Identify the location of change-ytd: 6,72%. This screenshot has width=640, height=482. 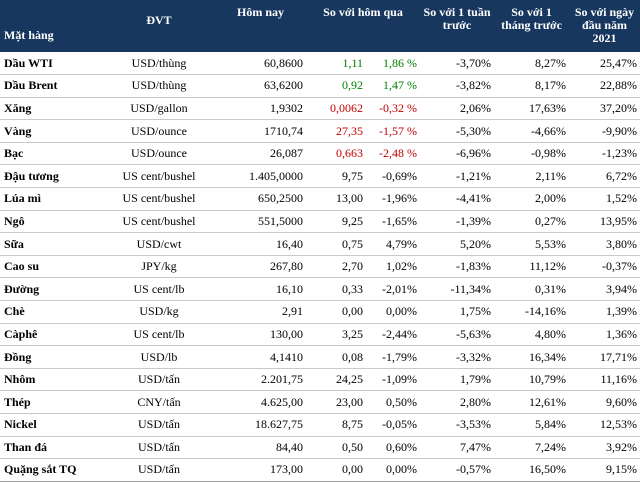
(604, 176).